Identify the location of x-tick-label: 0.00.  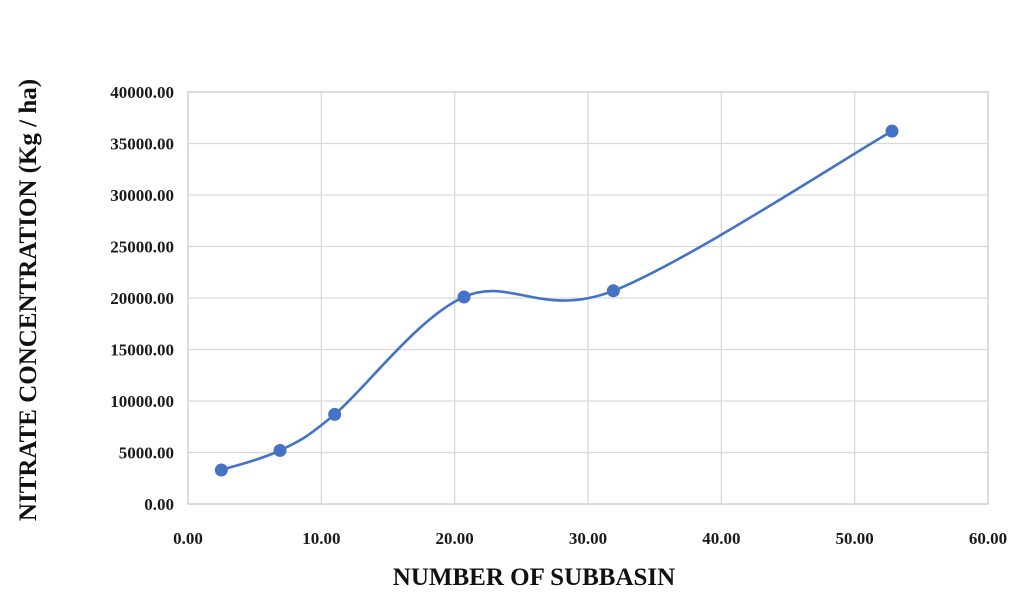
(188, 538).